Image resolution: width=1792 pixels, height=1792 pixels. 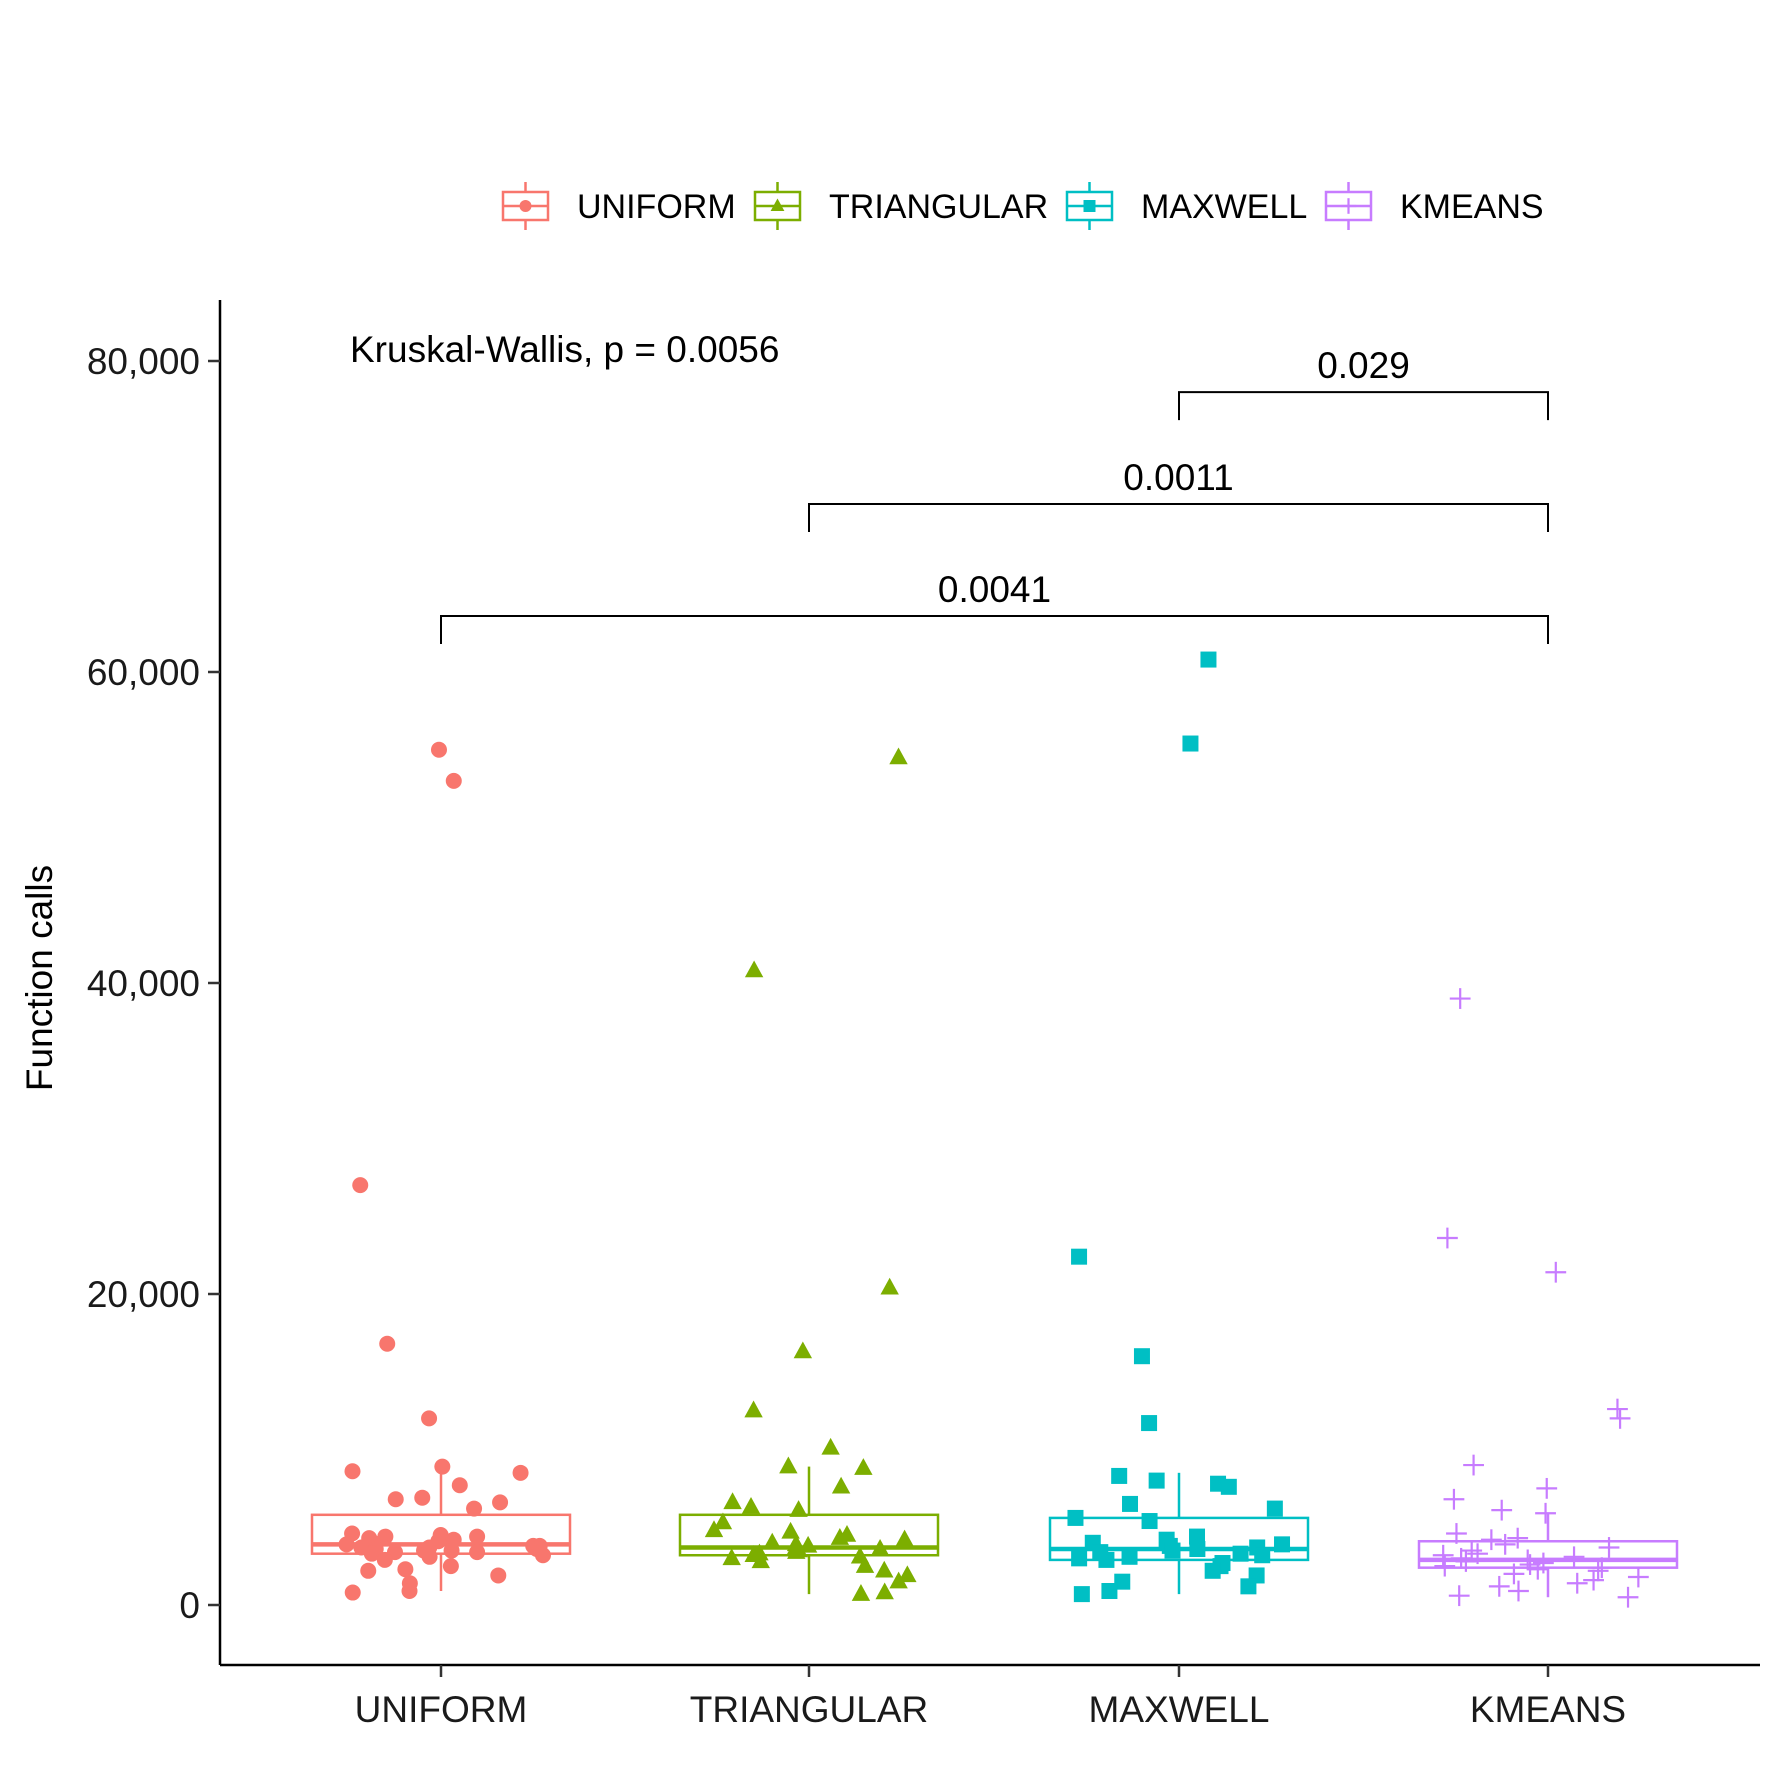 What do you see at coordinates (618, 206) in the screenshot?
I see `legend-item-uniform: UNIFORM` at bounding box center [618, 206].